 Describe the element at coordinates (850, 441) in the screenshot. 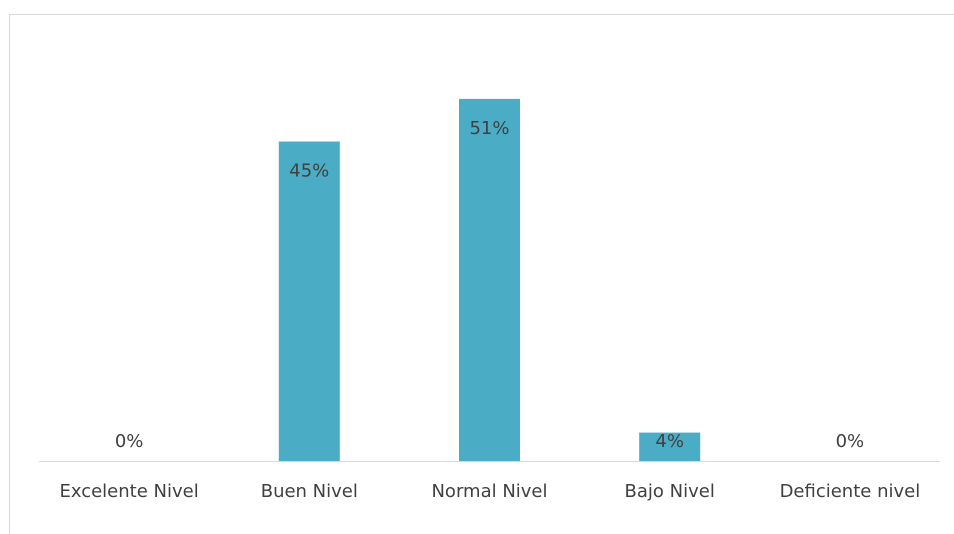

I see `data-label-deficiente-nivel: 0%` at that location.